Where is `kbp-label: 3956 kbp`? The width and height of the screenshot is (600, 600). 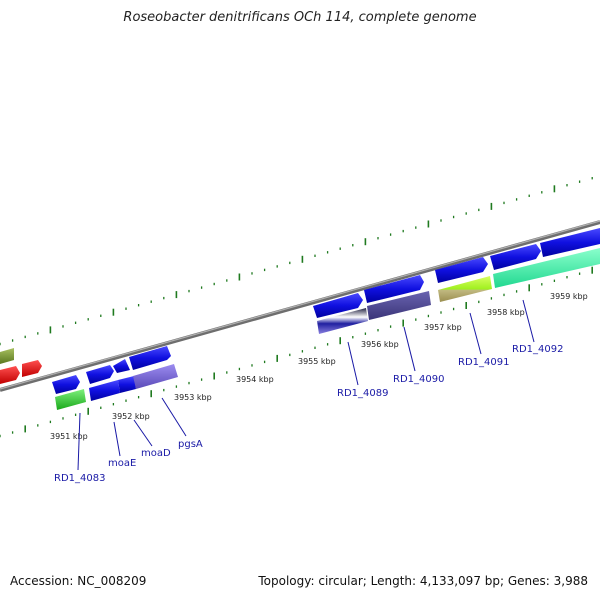
kbp-label: 3956 kbp is located at coordinates (380, 344).